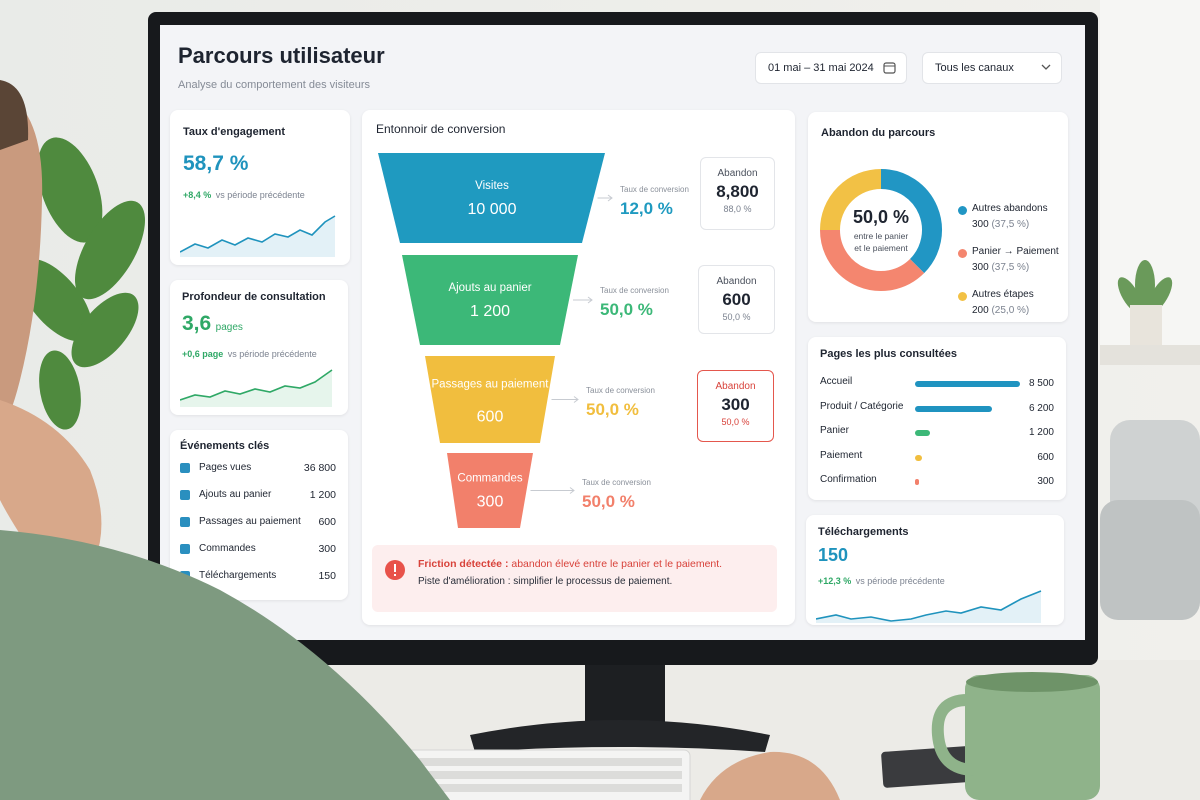 The image size is (1200, 800). I want to click on event-value: 36 800, so click(319, 468).